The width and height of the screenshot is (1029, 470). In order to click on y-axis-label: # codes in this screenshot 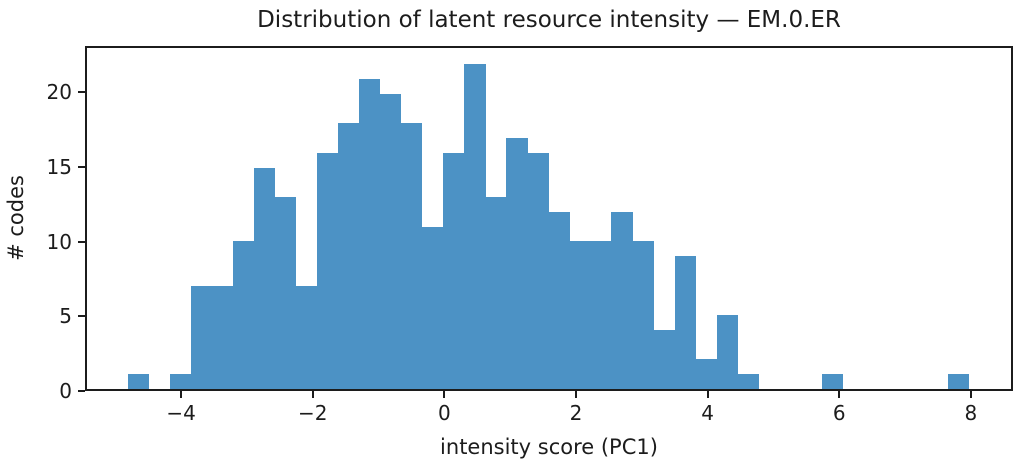, I will do `click(16, 218)`.